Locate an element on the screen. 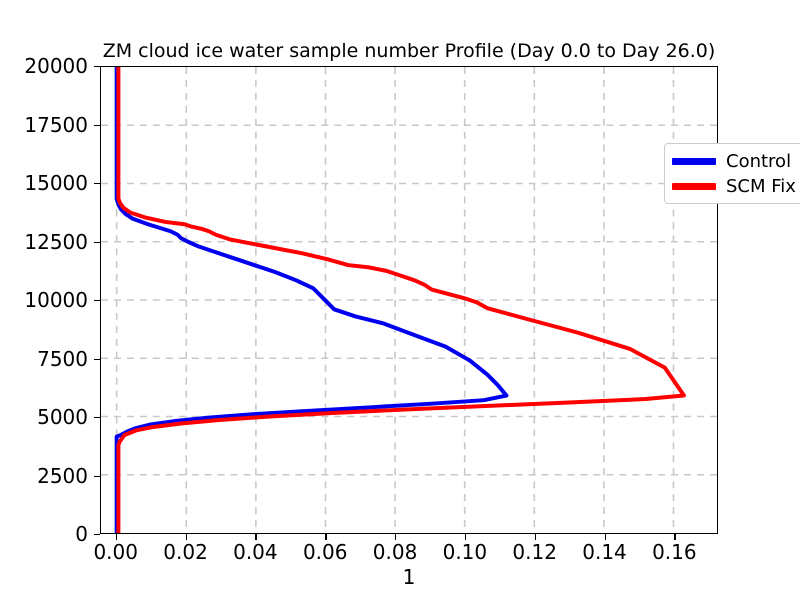  legend-label-scm-fix: SCM Fix is located at coordinates (761, 186).